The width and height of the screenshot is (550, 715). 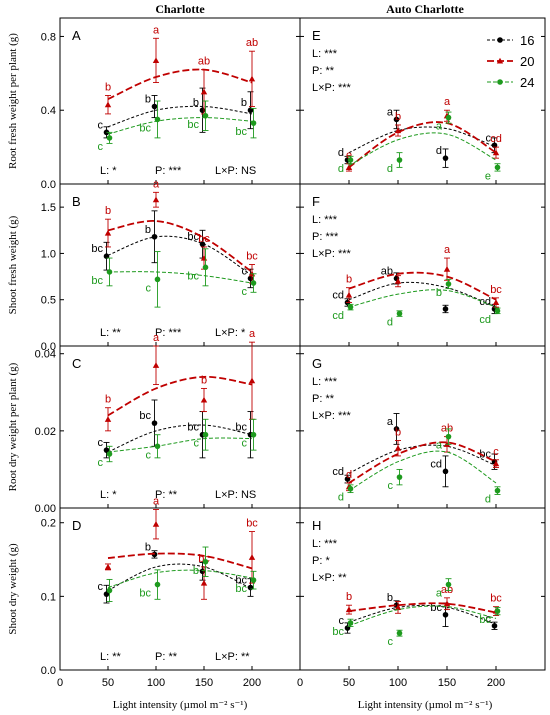 What do you see at coordinates (60, 683) in the screenshot?
I see `x-tick-label: 0` at bounding box center [60, 683].